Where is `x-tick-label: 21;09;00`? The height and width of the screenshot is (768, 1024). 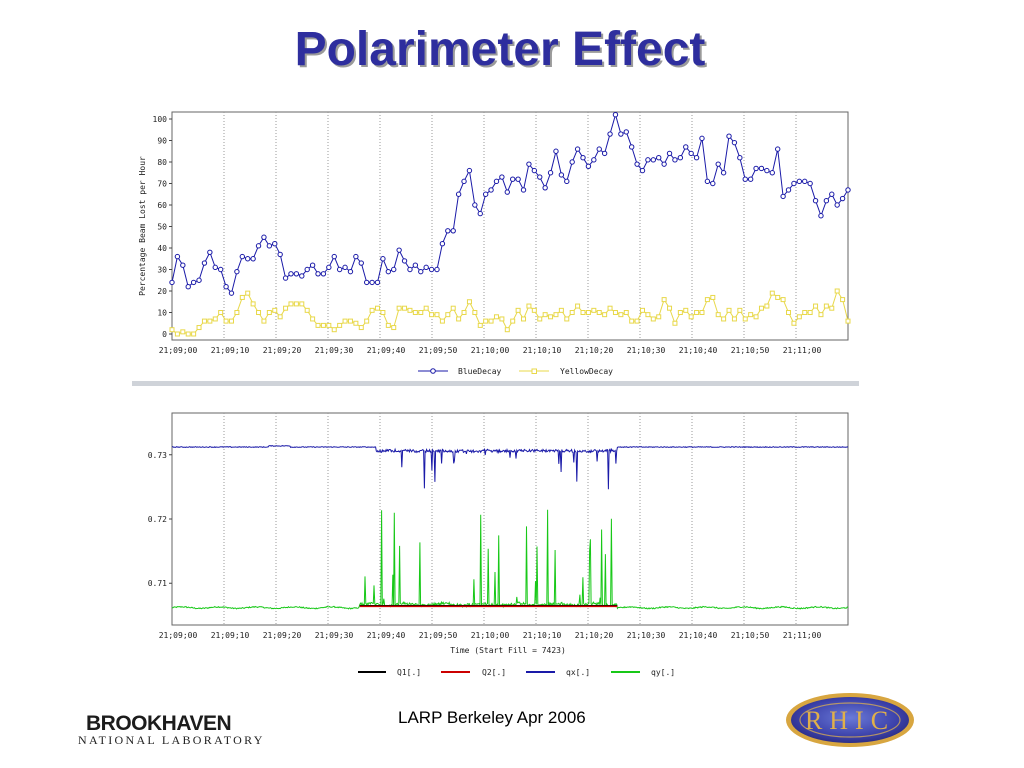 x-tick-label: 21;09;00 is located at coordinates (178, 350).